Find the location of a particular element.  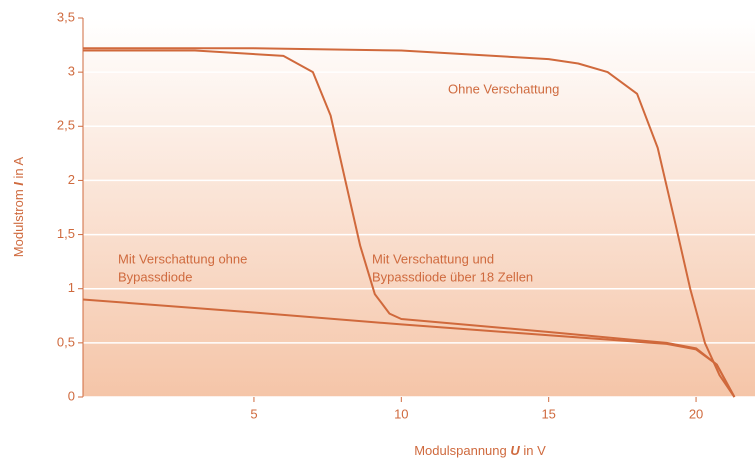

y-tick-label: 0 is located at coordinates (71, 395).